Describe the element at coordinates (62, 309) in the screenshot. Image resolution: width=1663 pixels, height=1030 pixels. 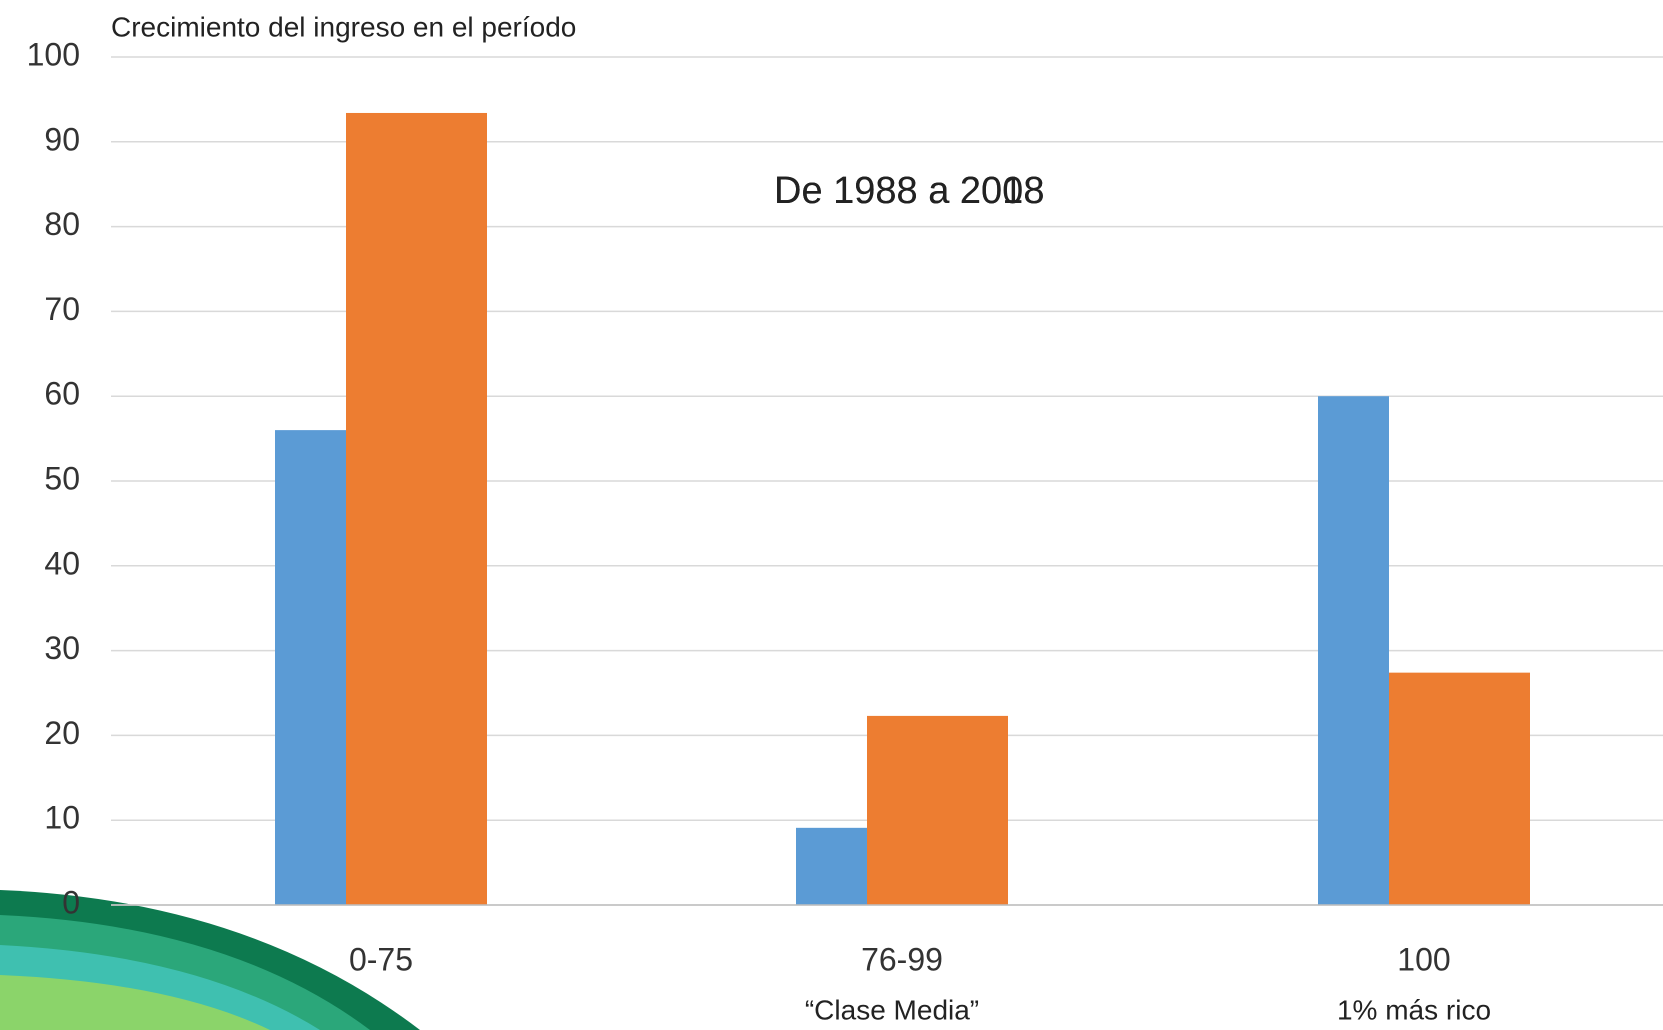
I see `y-tick-label: 70` at that location.